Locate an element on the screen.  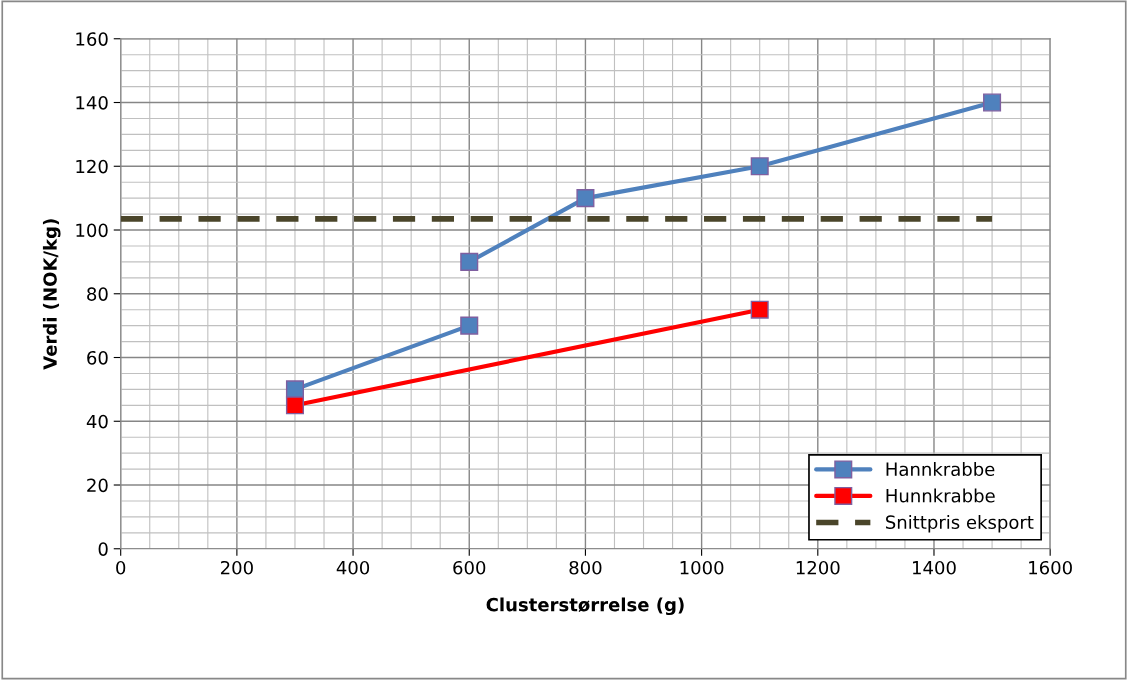
legend-label: Hannkrabbe is located at coordinates (940, 469).